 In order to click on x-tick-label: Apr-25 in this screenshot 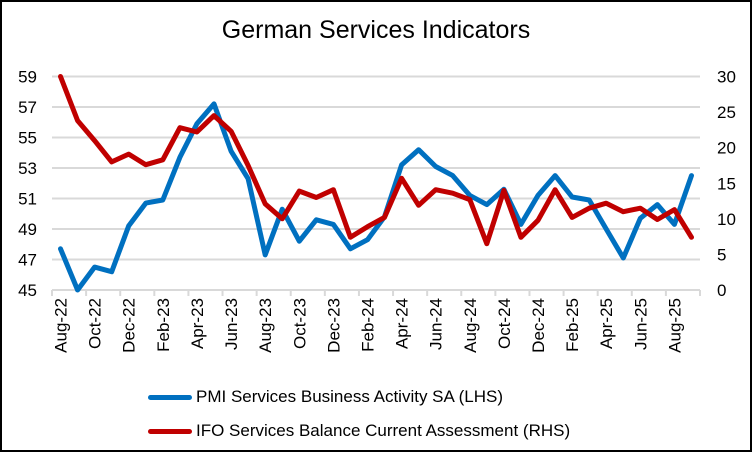, I will do `click(606, 323)`.